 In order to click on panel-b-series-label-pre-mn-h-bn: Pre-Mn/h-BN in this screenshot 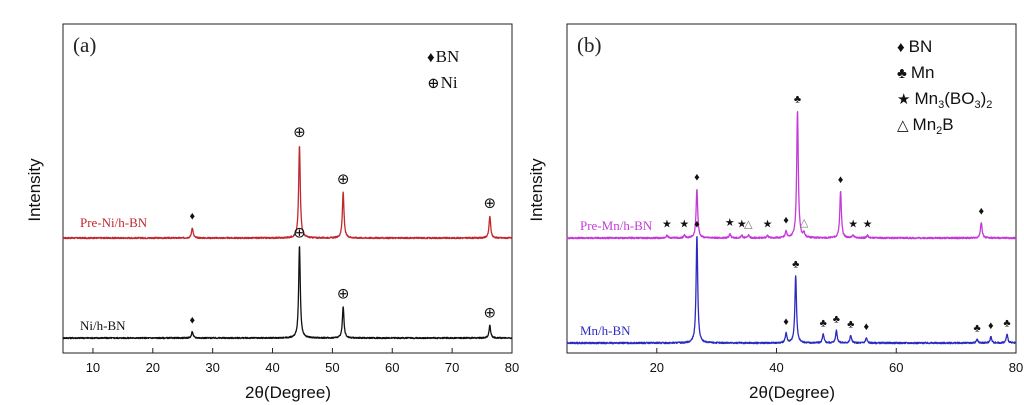, I will do `click(616, 225)`.